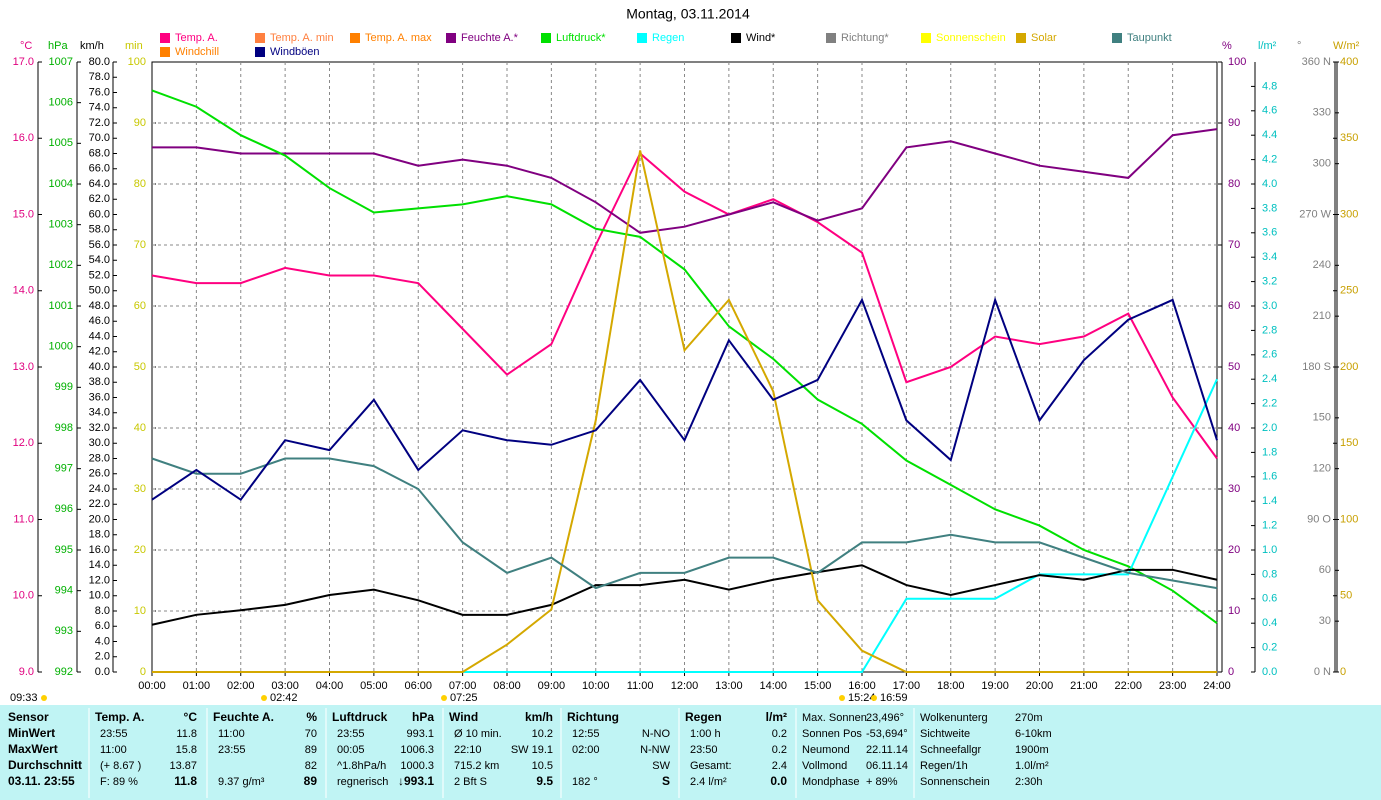 This screenshot has width=1381, height=800. I want to click on legend-label: Solar, so click(1044, 38).